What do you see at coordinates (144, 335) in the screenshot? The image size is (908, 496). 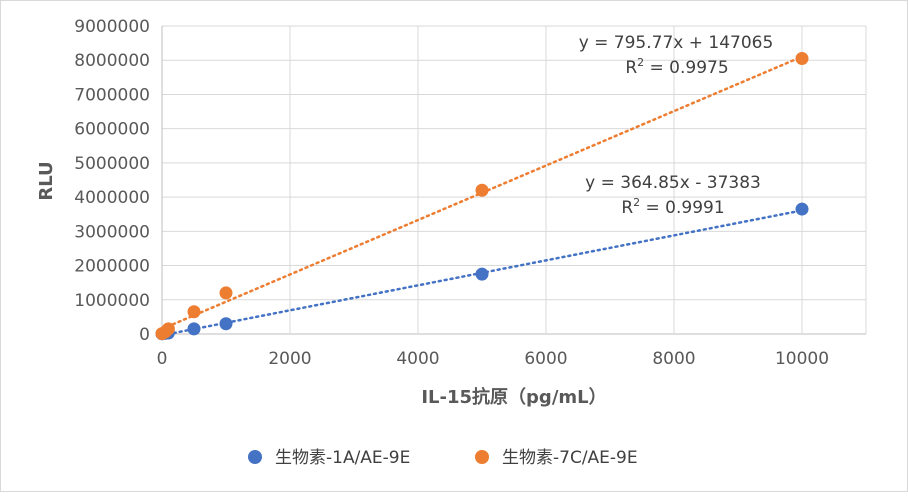 I see `y-tick-label: 0` at bounding box center [144, 335].